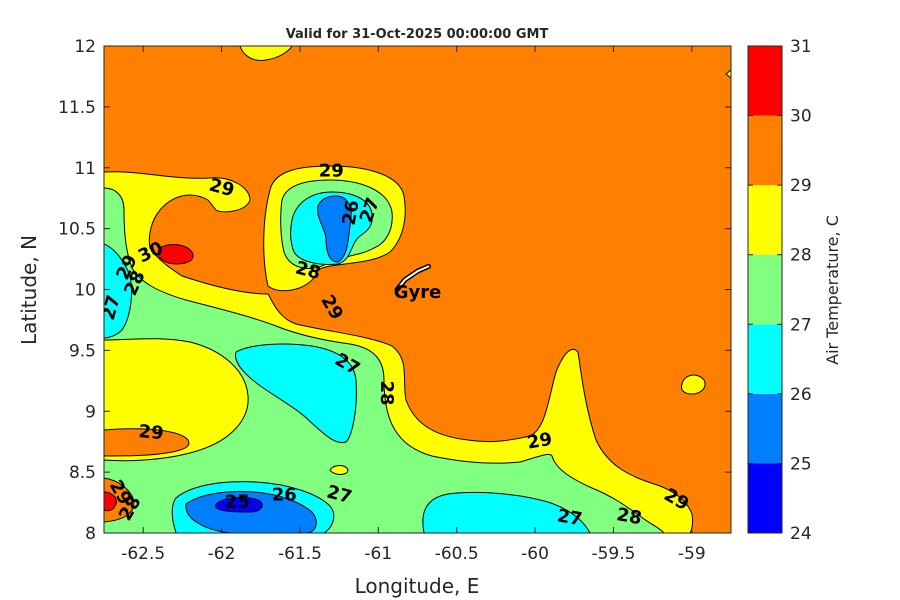 This screenshot has height=600, width=900. What do you see at coordinates (175, 254) in the screenshot?
I see `region-red-northwest` at bounding box center [175, 254].